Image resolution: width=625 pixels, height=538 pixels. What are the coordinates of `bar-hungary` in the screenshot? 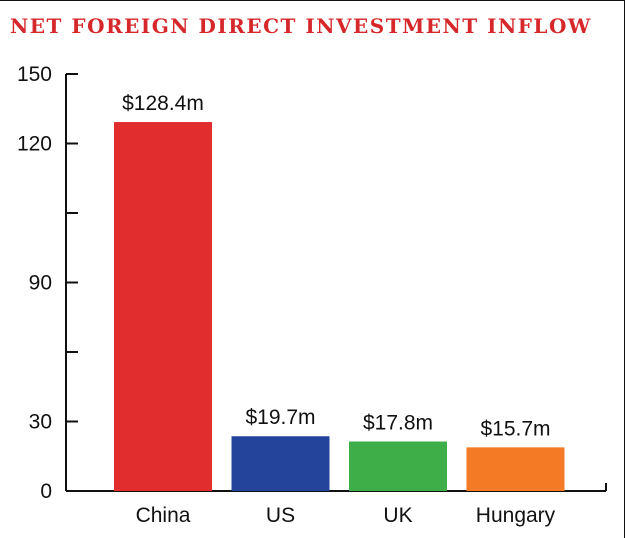 It's located at (515, 469).